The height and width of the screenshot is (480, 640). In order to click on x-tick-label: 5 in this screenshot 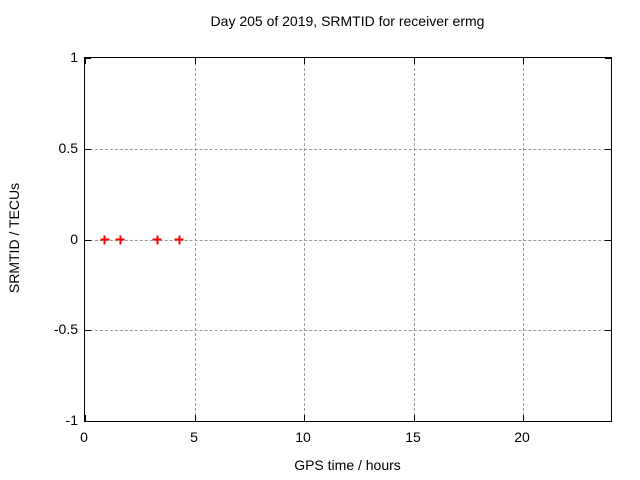, I will do `click(194, 437)`.